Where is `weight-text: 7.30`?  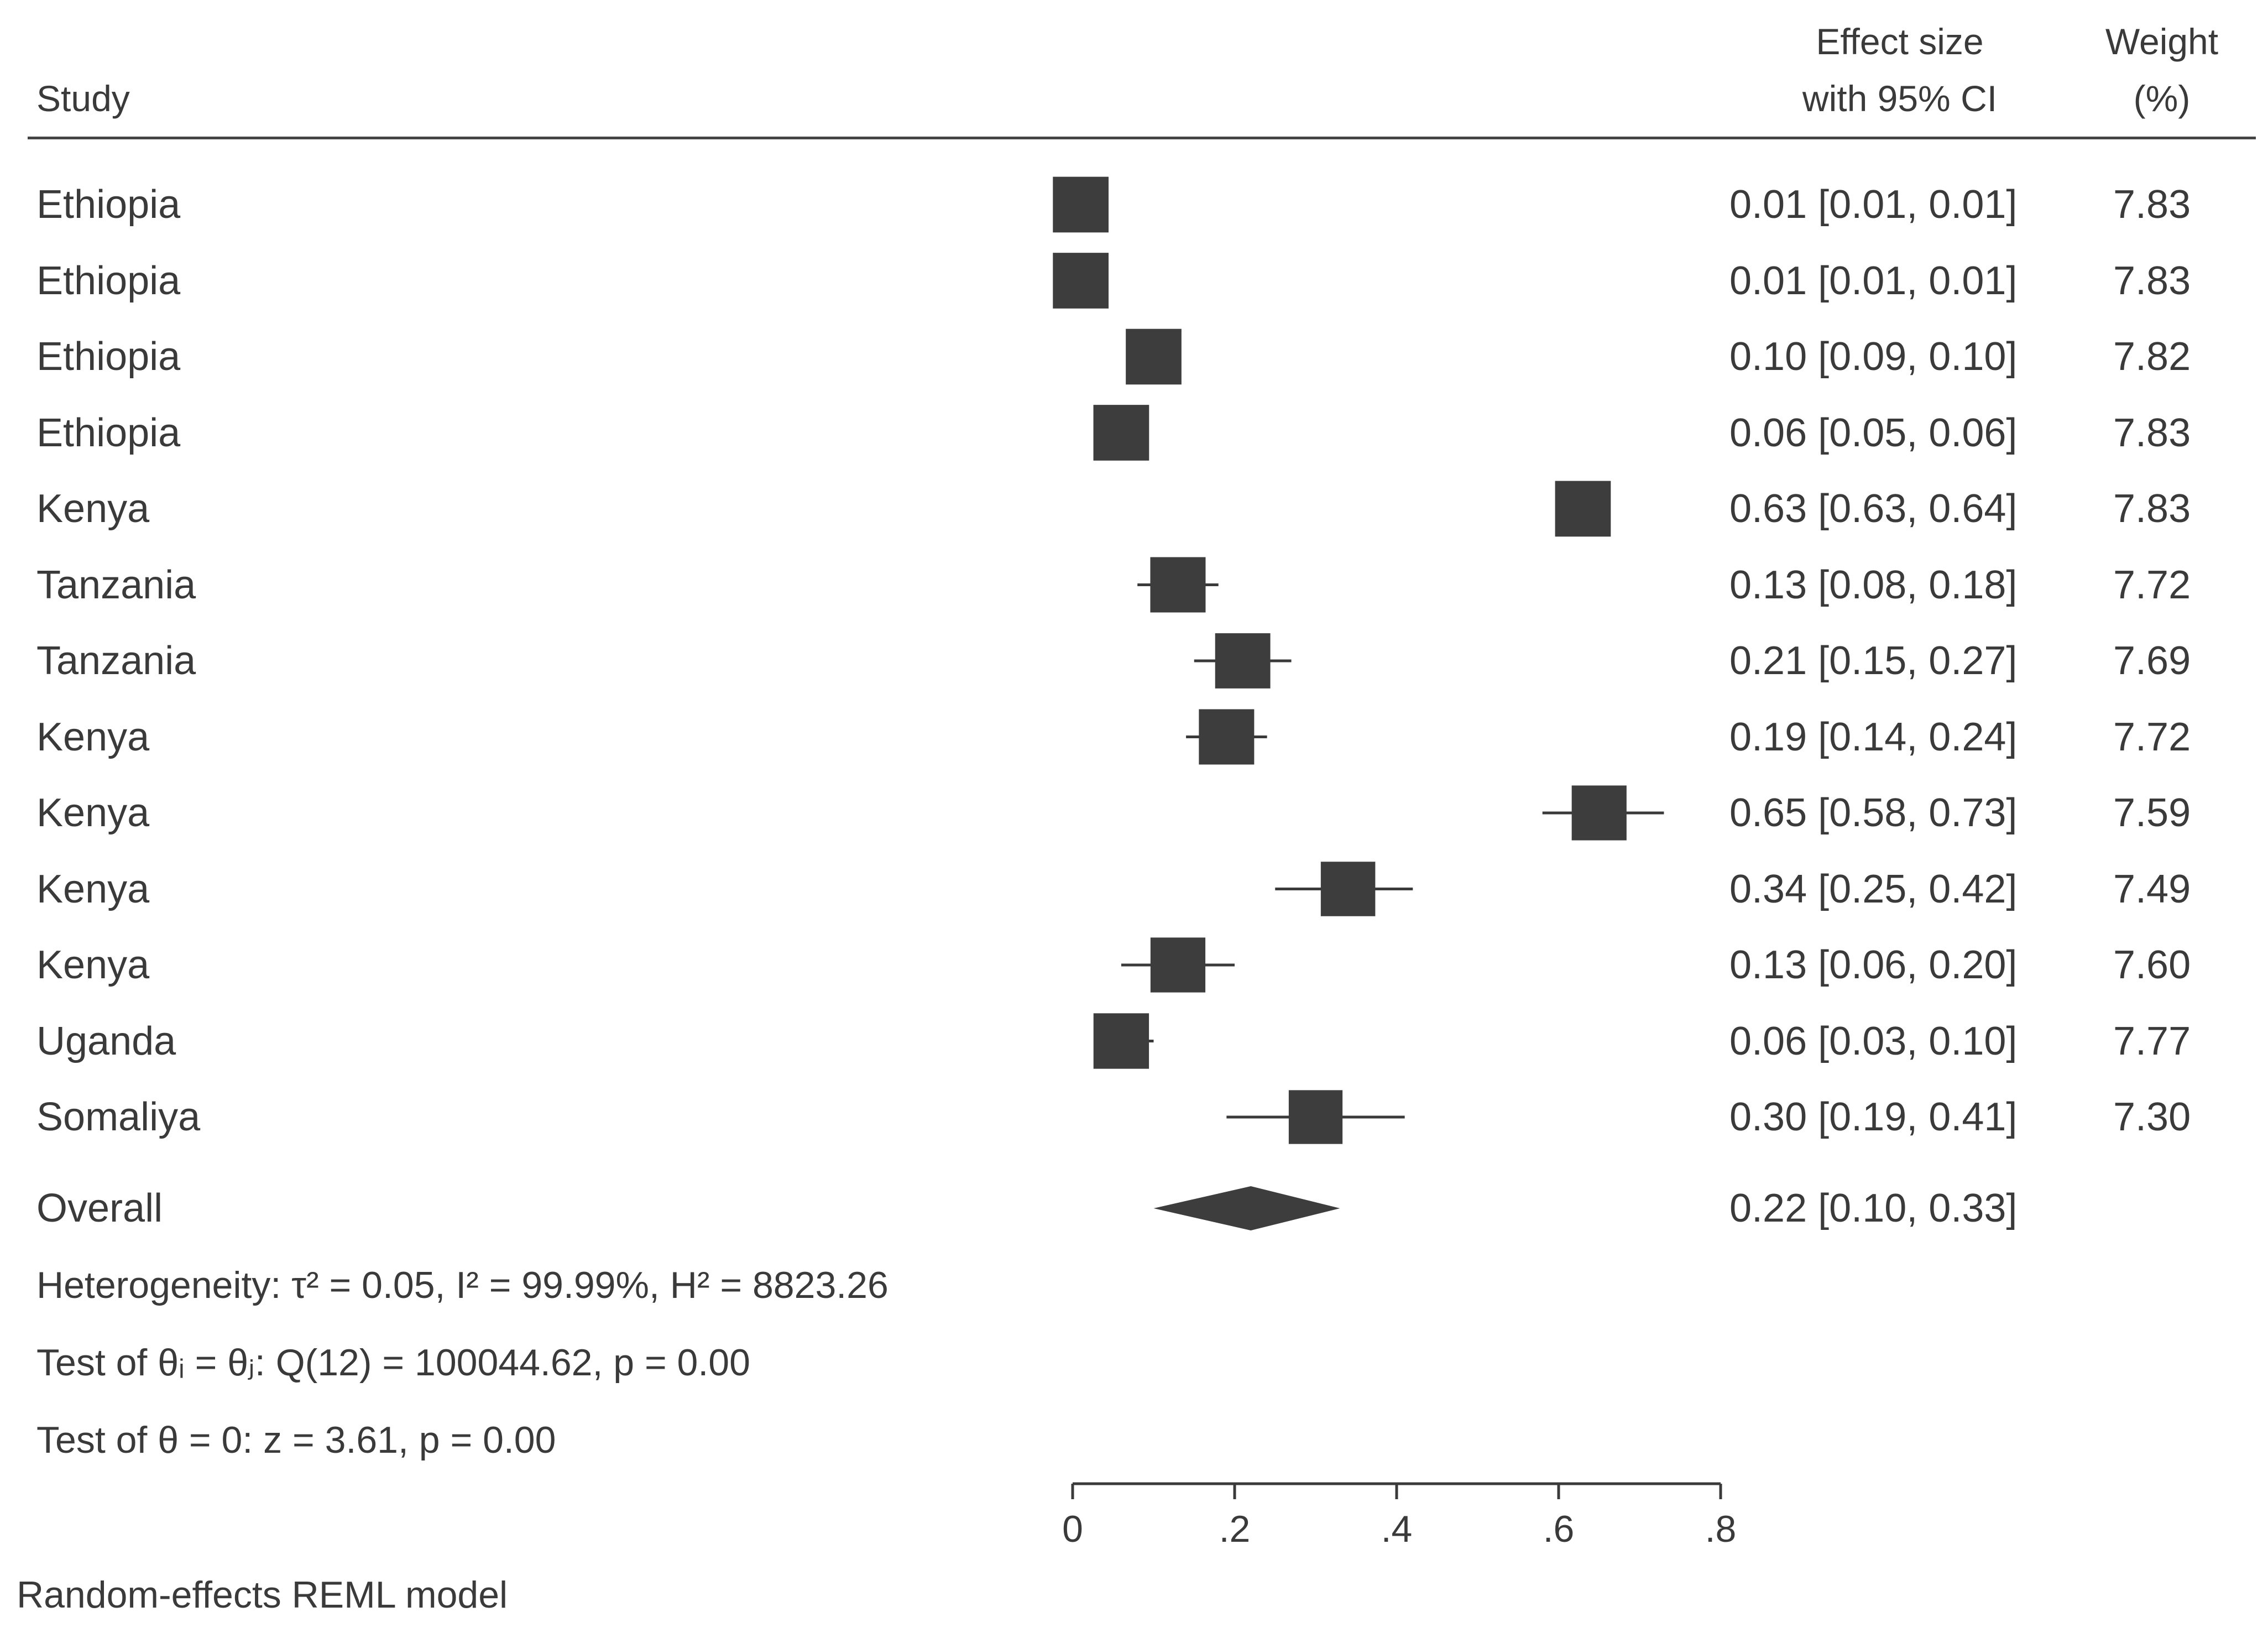 weight-text: 7.30 is located at coordinates (2152, 1117).